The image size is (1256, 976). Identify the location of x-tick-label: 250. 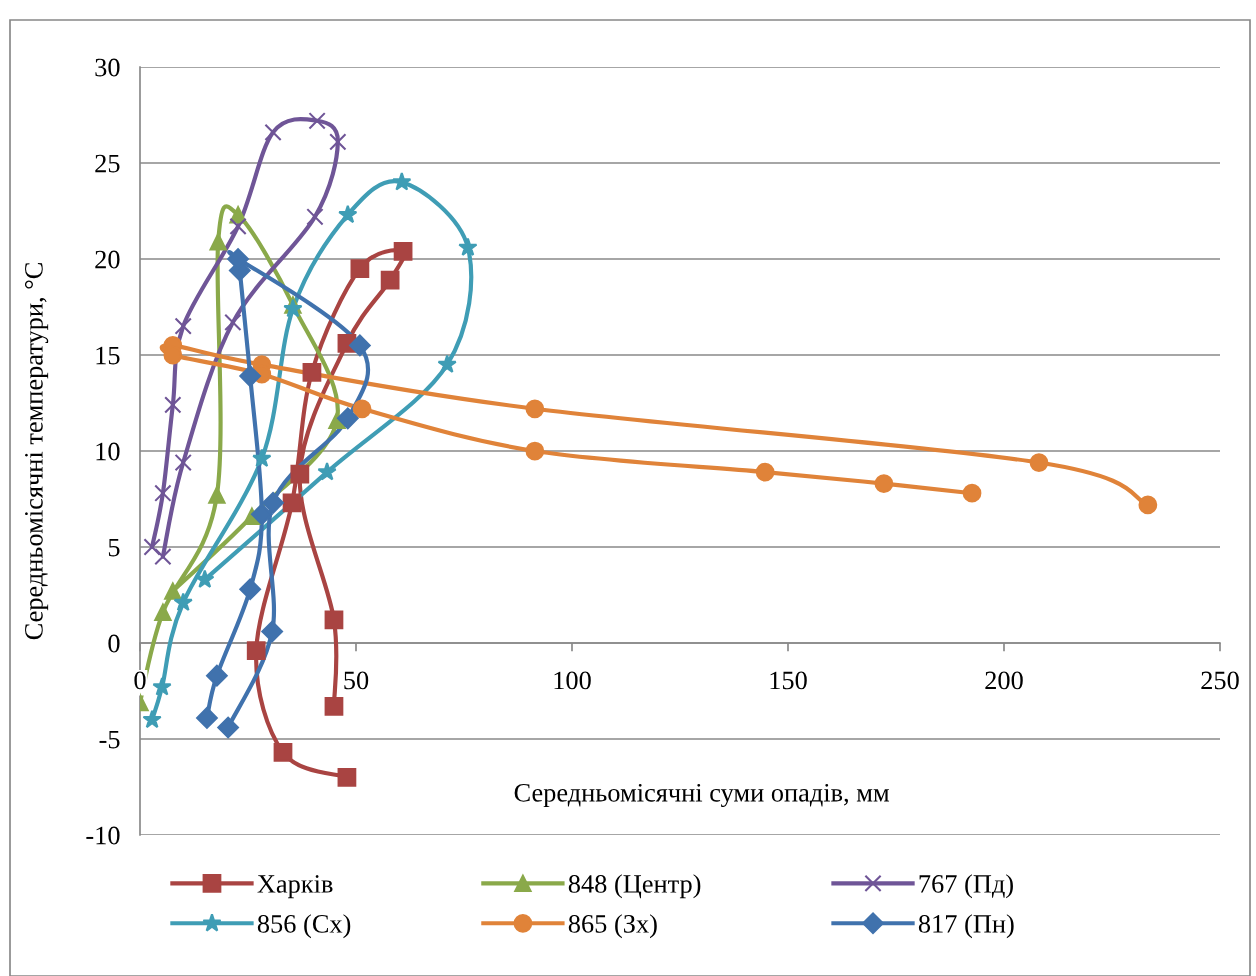
(1220, 680).